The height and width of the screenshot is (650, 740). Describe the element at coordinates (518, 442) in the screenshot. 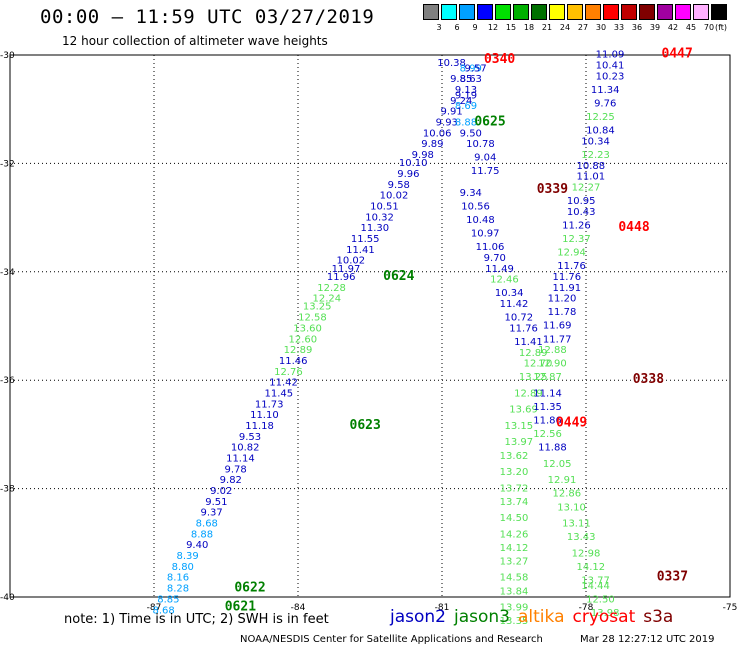

I see `wave-height-label: 13.97` at that location.